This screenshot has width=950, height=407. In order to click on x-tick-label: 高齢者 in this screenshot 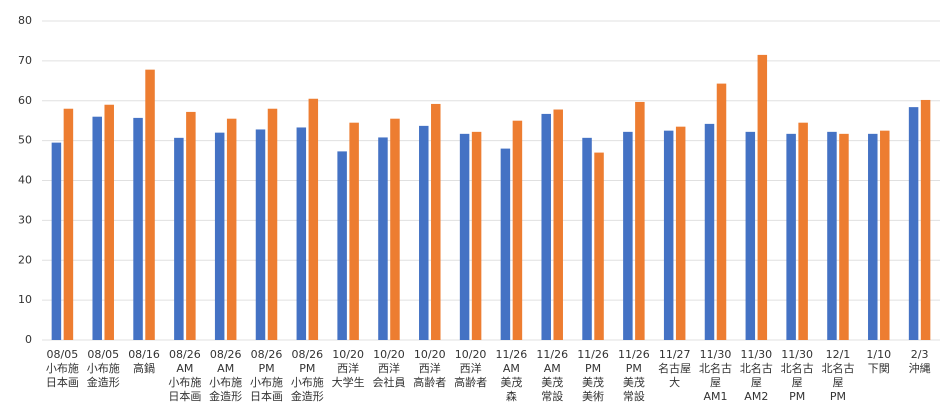, I will do `click(429, 382)`.